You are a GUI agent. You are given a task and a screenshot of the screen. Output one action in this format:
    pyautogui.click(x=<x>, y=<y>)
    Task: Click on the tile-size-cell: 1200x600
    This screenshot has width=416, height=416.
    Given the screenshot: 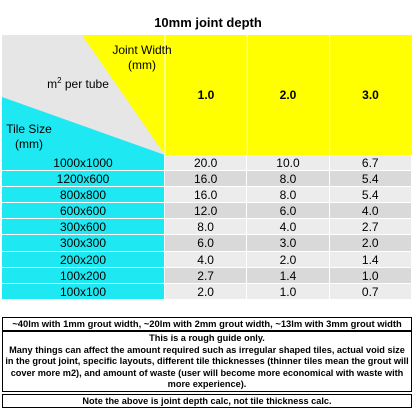 What is the action you would take?
    pyautogui.click(x=83, y=179)
    